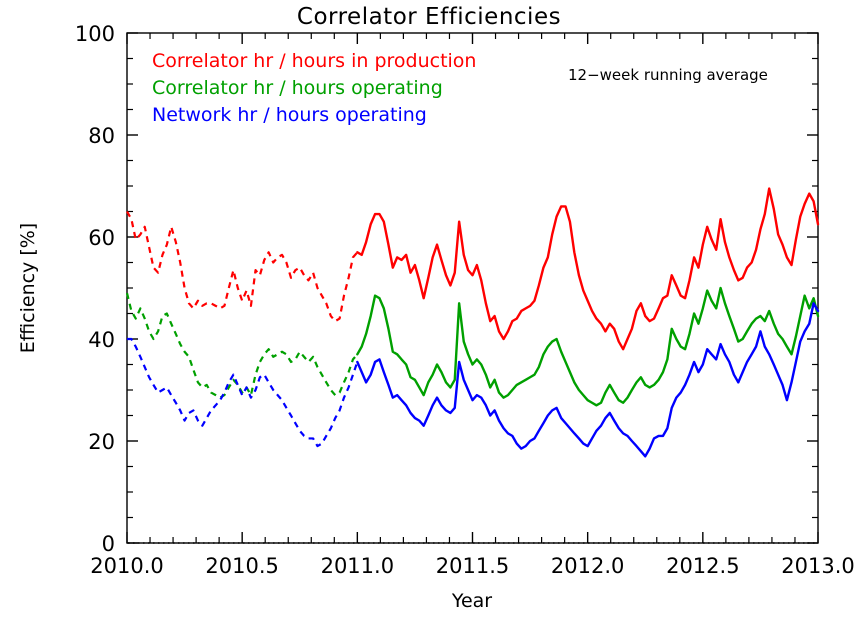  What do you see at coordinates (101, 238) in the screenshot?
I see `y-tick-label: 60` at bounding box center [101, 238].